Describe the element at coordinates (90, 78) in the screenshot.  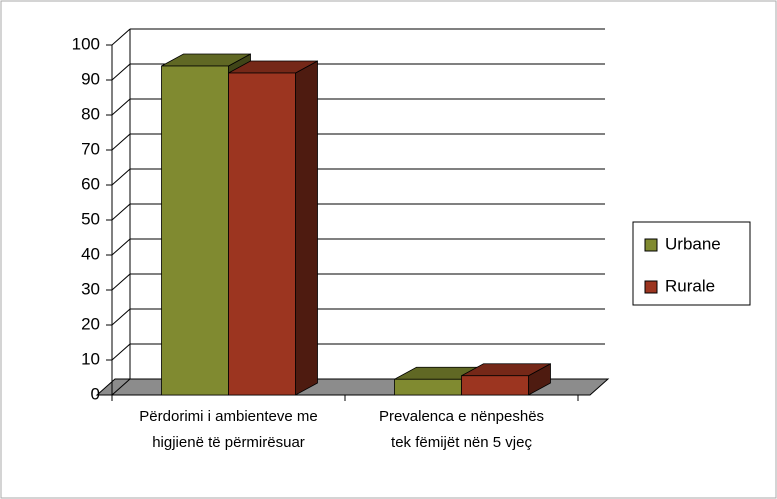
I see `y-tick-label: 90` at that location.